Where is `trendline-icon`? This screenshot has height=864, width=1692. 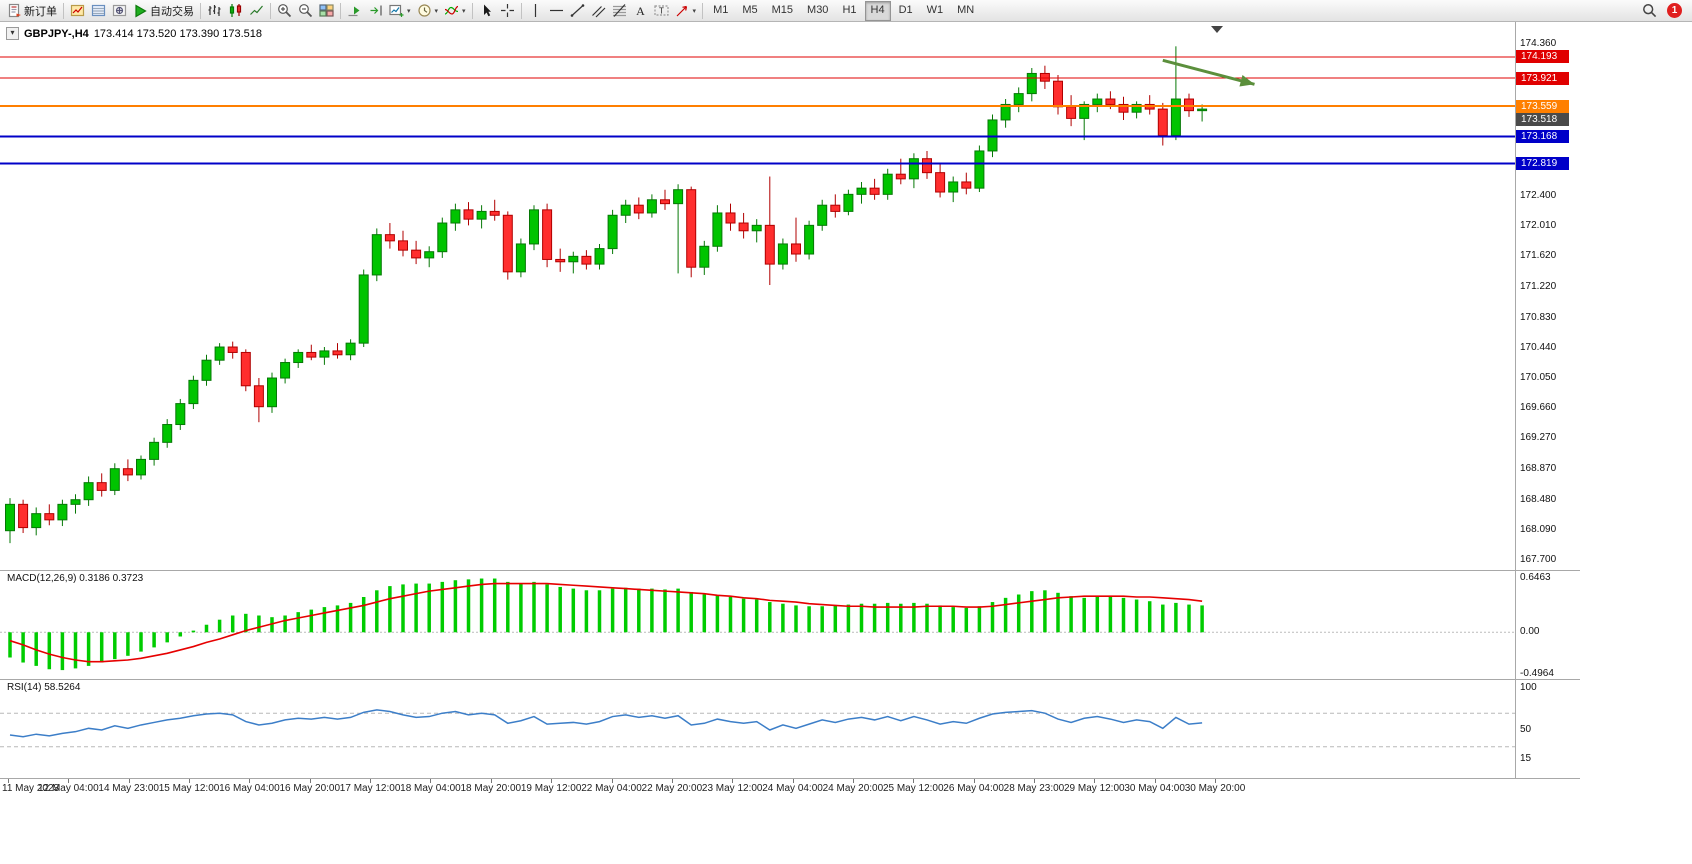
trendline-icon is located at coordinates (577, 10).